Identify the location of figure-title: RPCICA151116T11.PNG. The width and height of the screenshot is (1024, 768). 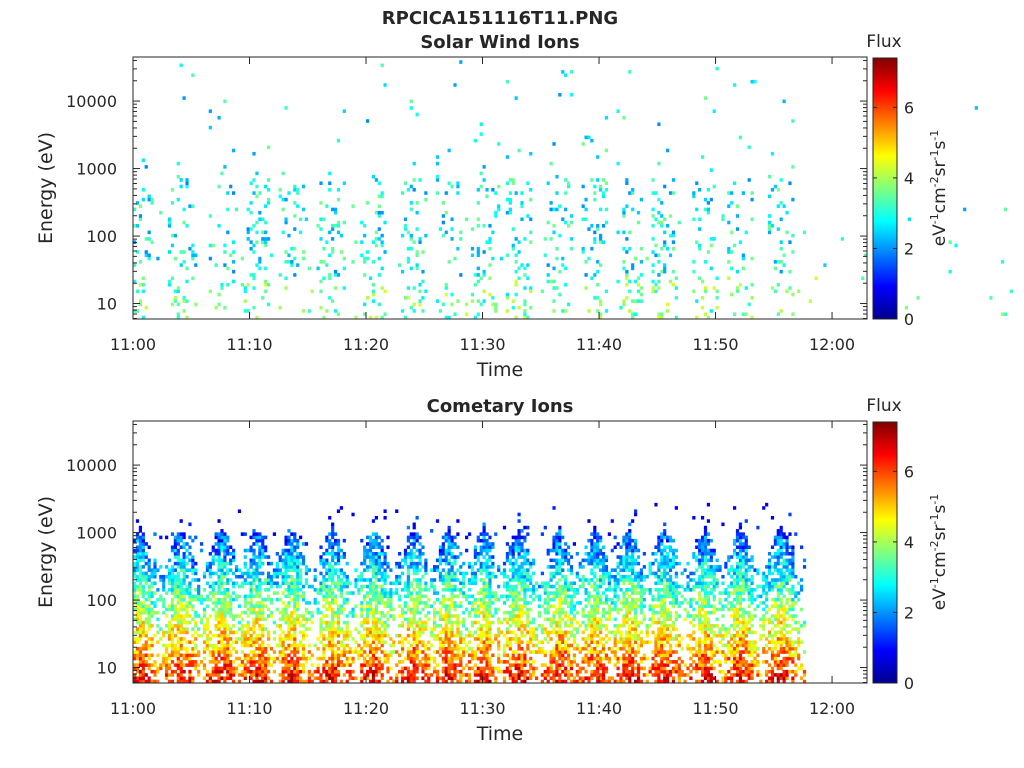
(500, 18).